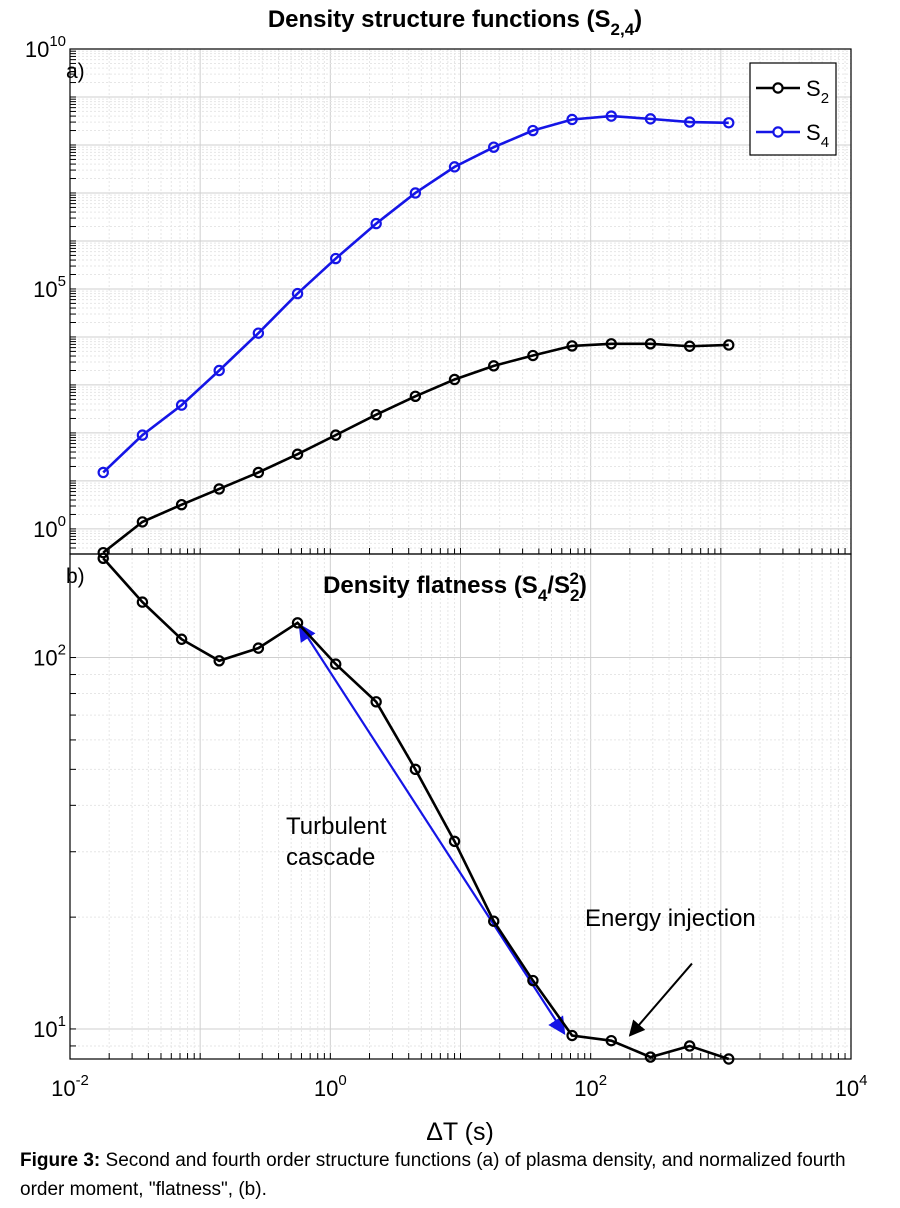 This screenshot has width=900, height=1208. I want to click on panel-b-y-tick-labels: 10² 10¹, so click(49, 842).